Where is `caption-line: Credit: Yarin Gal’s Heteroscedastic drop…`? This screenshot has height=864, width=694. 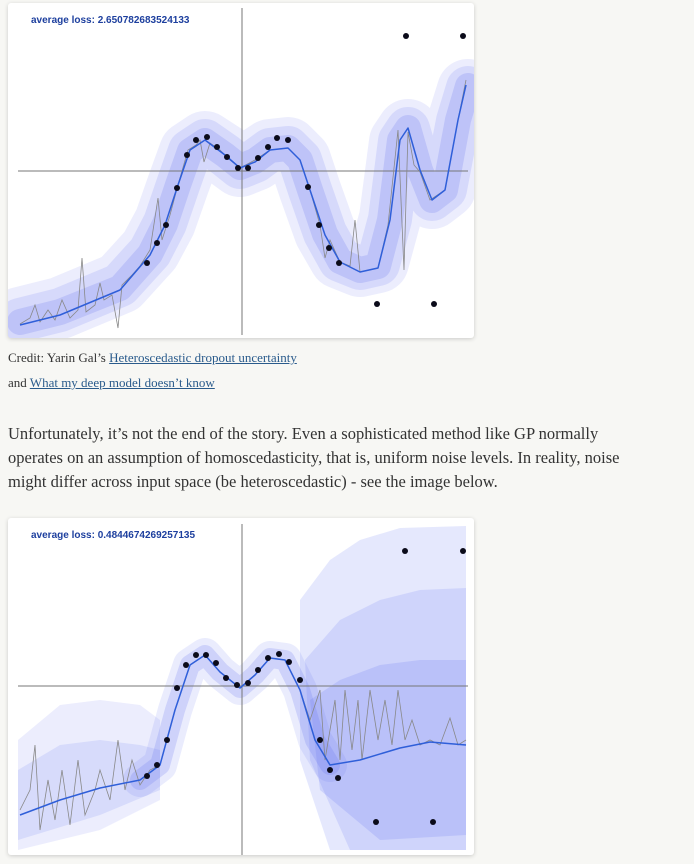 caption-line: Credit: Yarin Gal’s Heteroscedastic drop… is located at coordinates (152, 358).